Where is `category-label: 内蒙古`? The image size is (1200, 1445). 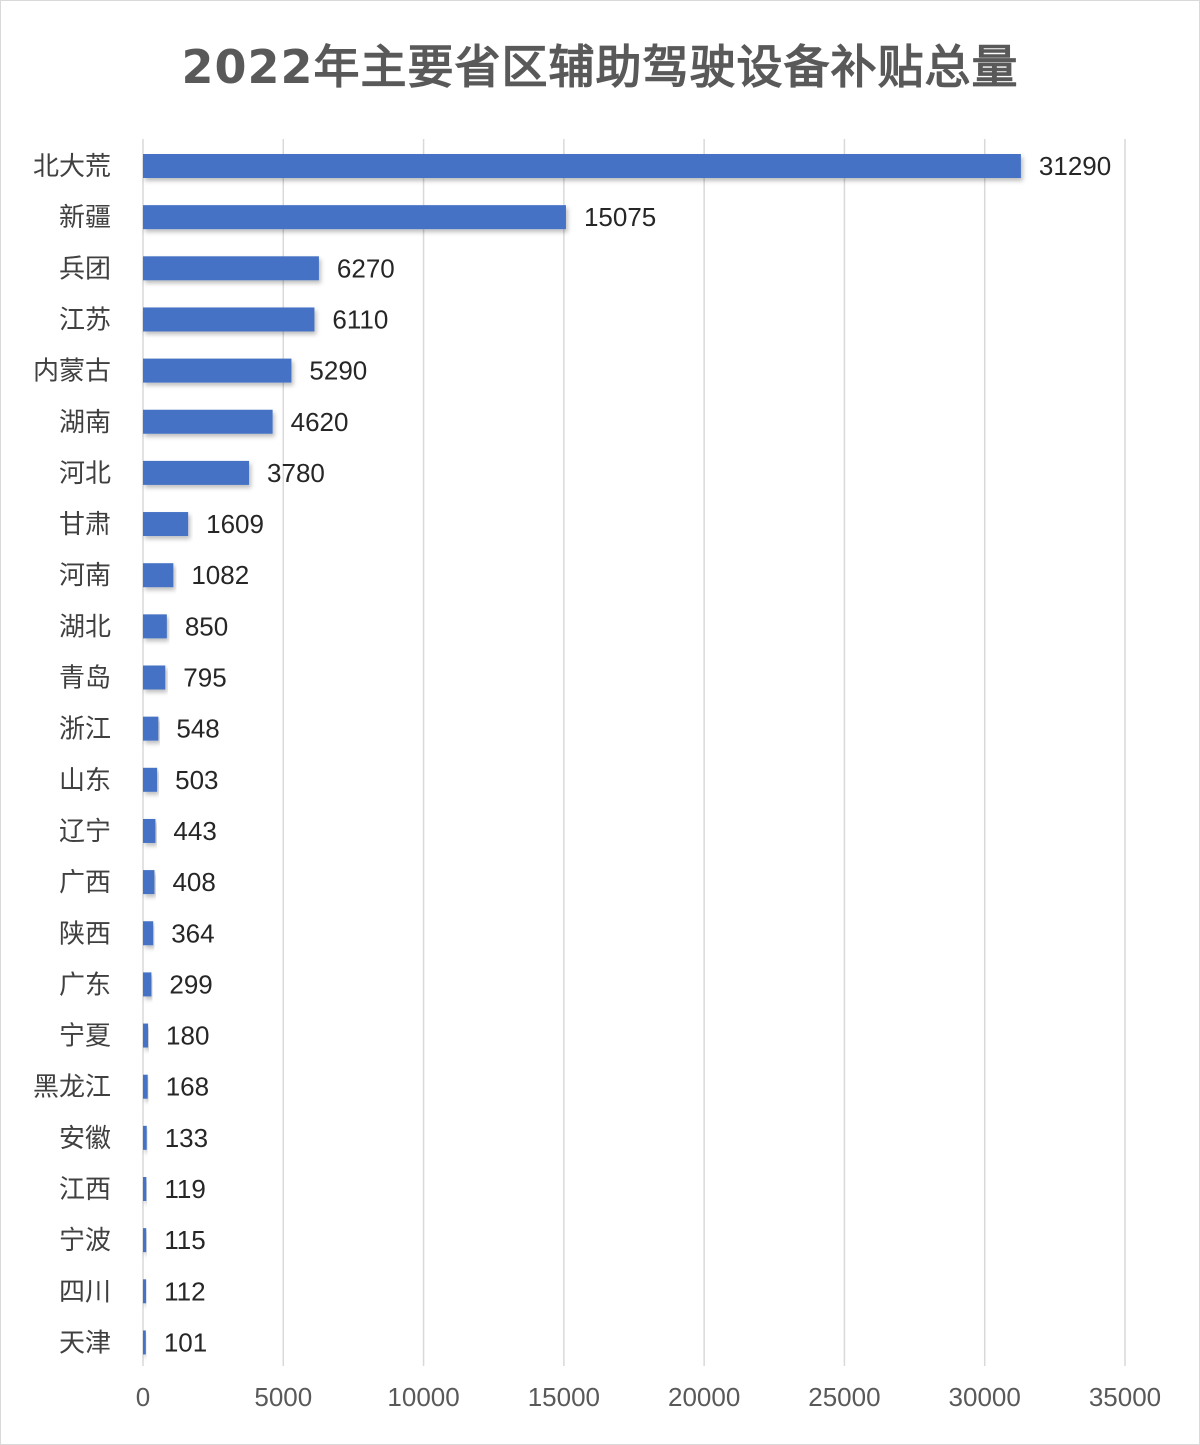 category-label: 内蒙古 is located at coordinates (72, 372).